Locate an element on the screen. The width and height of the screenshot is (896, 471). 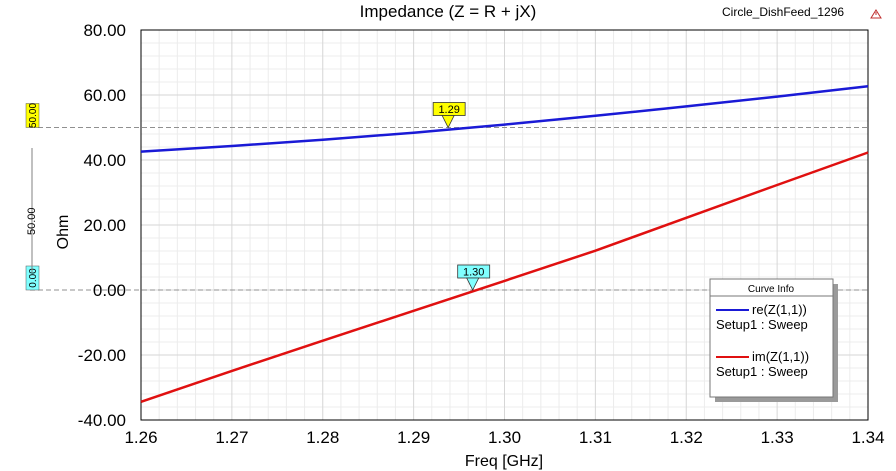
y-tick-label: 20.00 is located at coordinates (104, 225).